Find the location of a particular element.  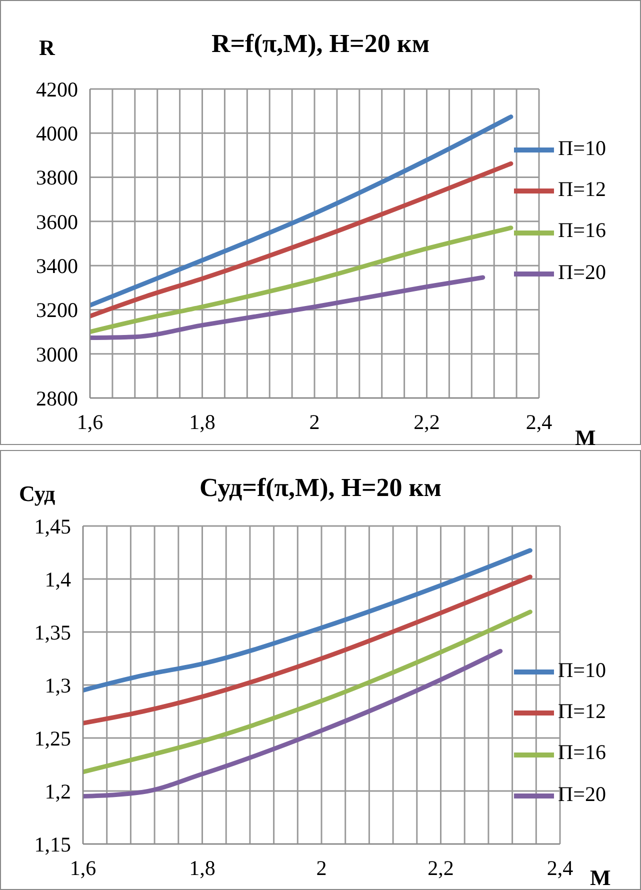

y-tick-label: 4200 is located at coordinates (57, 89).